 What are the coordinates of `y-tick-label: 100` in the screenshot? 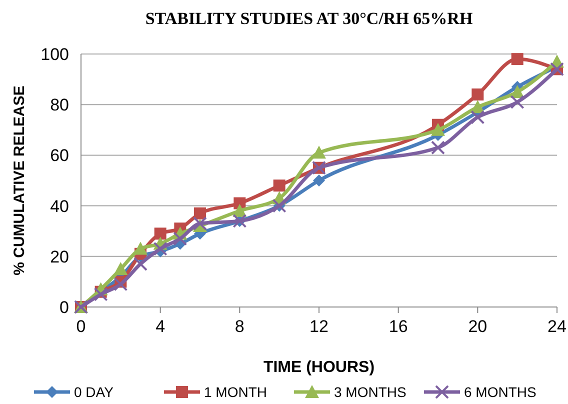 It's located at (54, 54).